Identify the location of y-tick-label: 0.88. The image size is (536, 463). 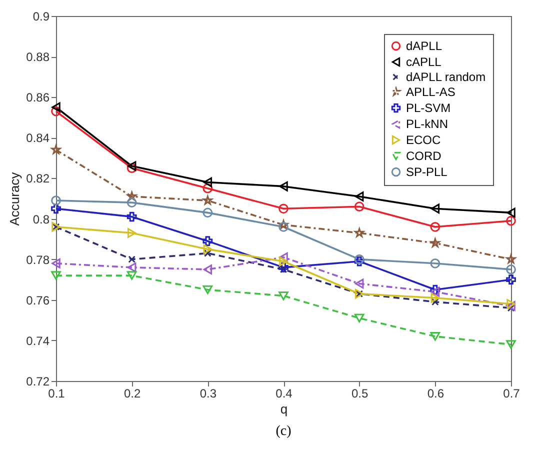
(38, 57).